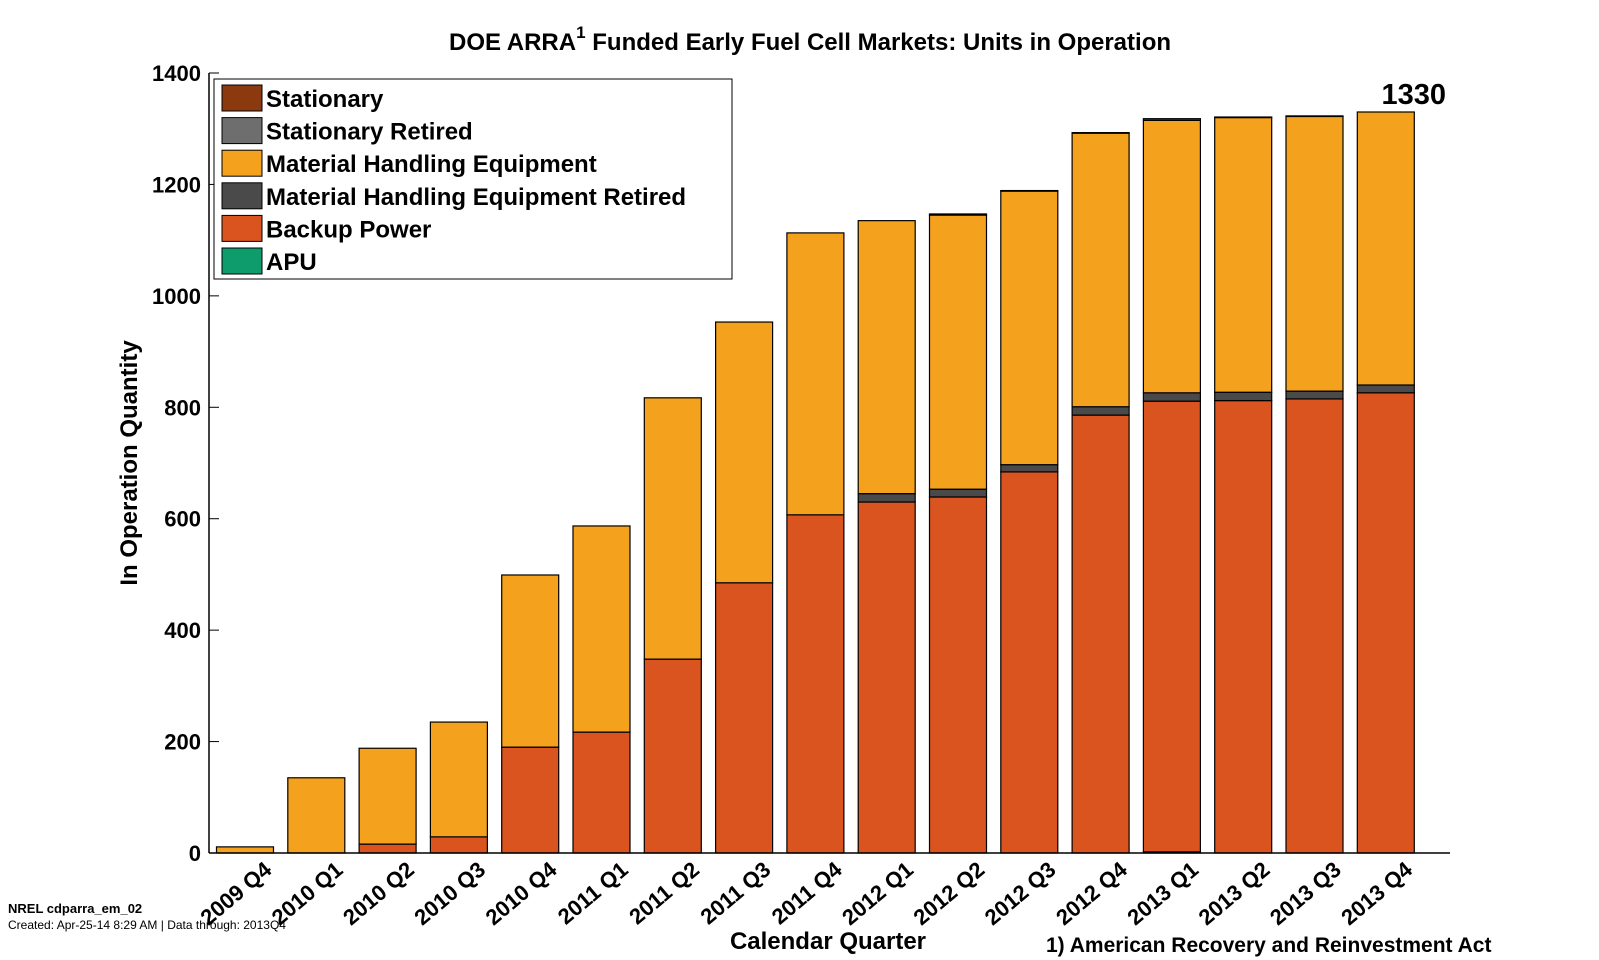 The image size is (1599, 960). Describe the element at coordinates (185, 463) in the screenshot. I see `y-ticks: 0 200 400 600 800 1000 1200 1400` at that location.